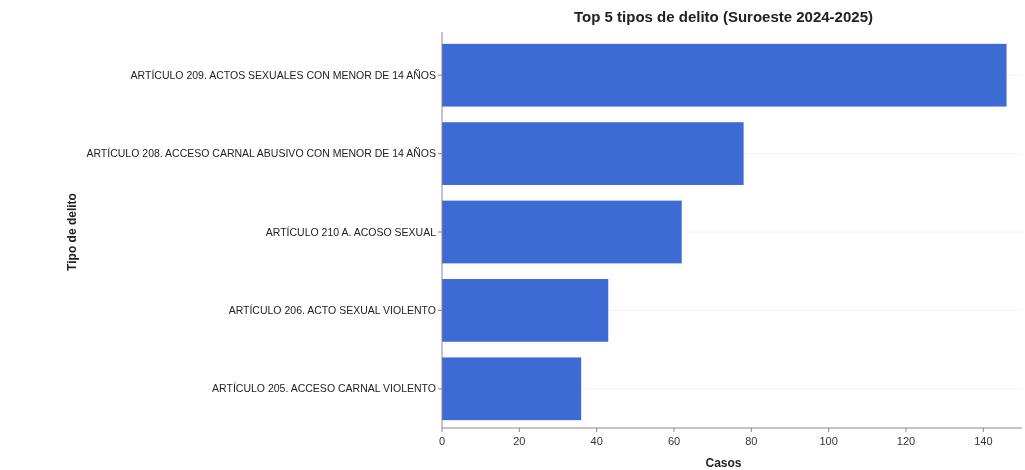 The image size is (1025, 470). I want to click on x-tick-label: 120, so click(906, 441).